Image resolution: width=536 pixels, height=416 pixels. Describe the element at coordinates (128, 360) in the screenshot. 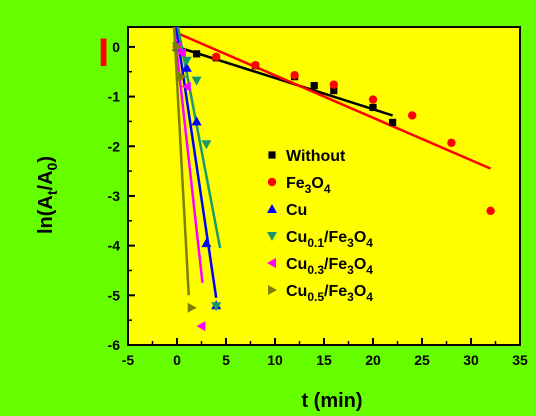

I see `x-tick-label: -5` at that location.